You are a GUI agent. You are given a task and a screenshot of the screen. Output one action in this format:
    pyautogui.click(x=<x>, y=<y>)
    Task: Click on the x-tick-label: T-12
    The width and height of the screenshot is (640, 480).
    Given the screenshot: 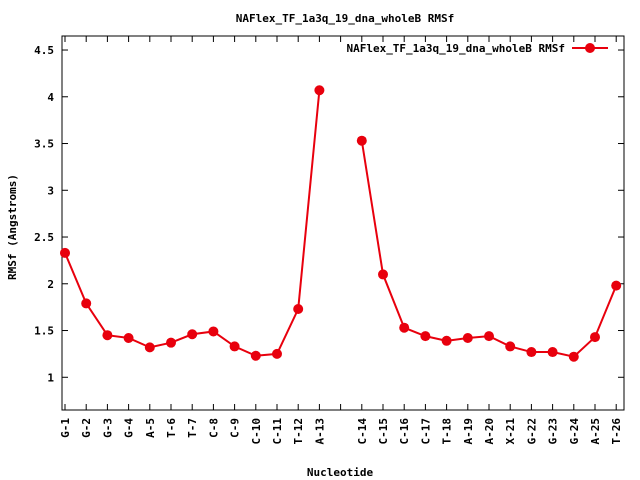 What is the action you would take?
    pyautogui.click(x=298, y=431)
    